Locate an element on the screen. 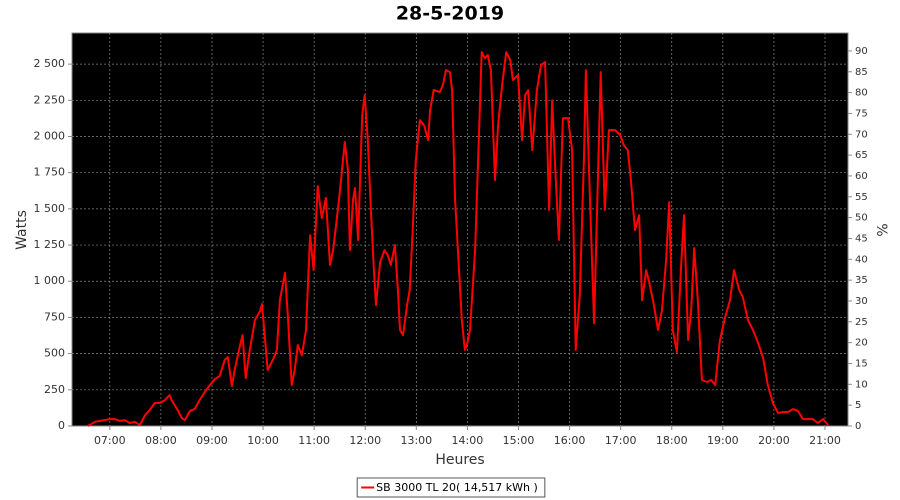 This screenshot has width=900, height=500. x-tick-label: 09:00 is located at coordinates (212, 440).